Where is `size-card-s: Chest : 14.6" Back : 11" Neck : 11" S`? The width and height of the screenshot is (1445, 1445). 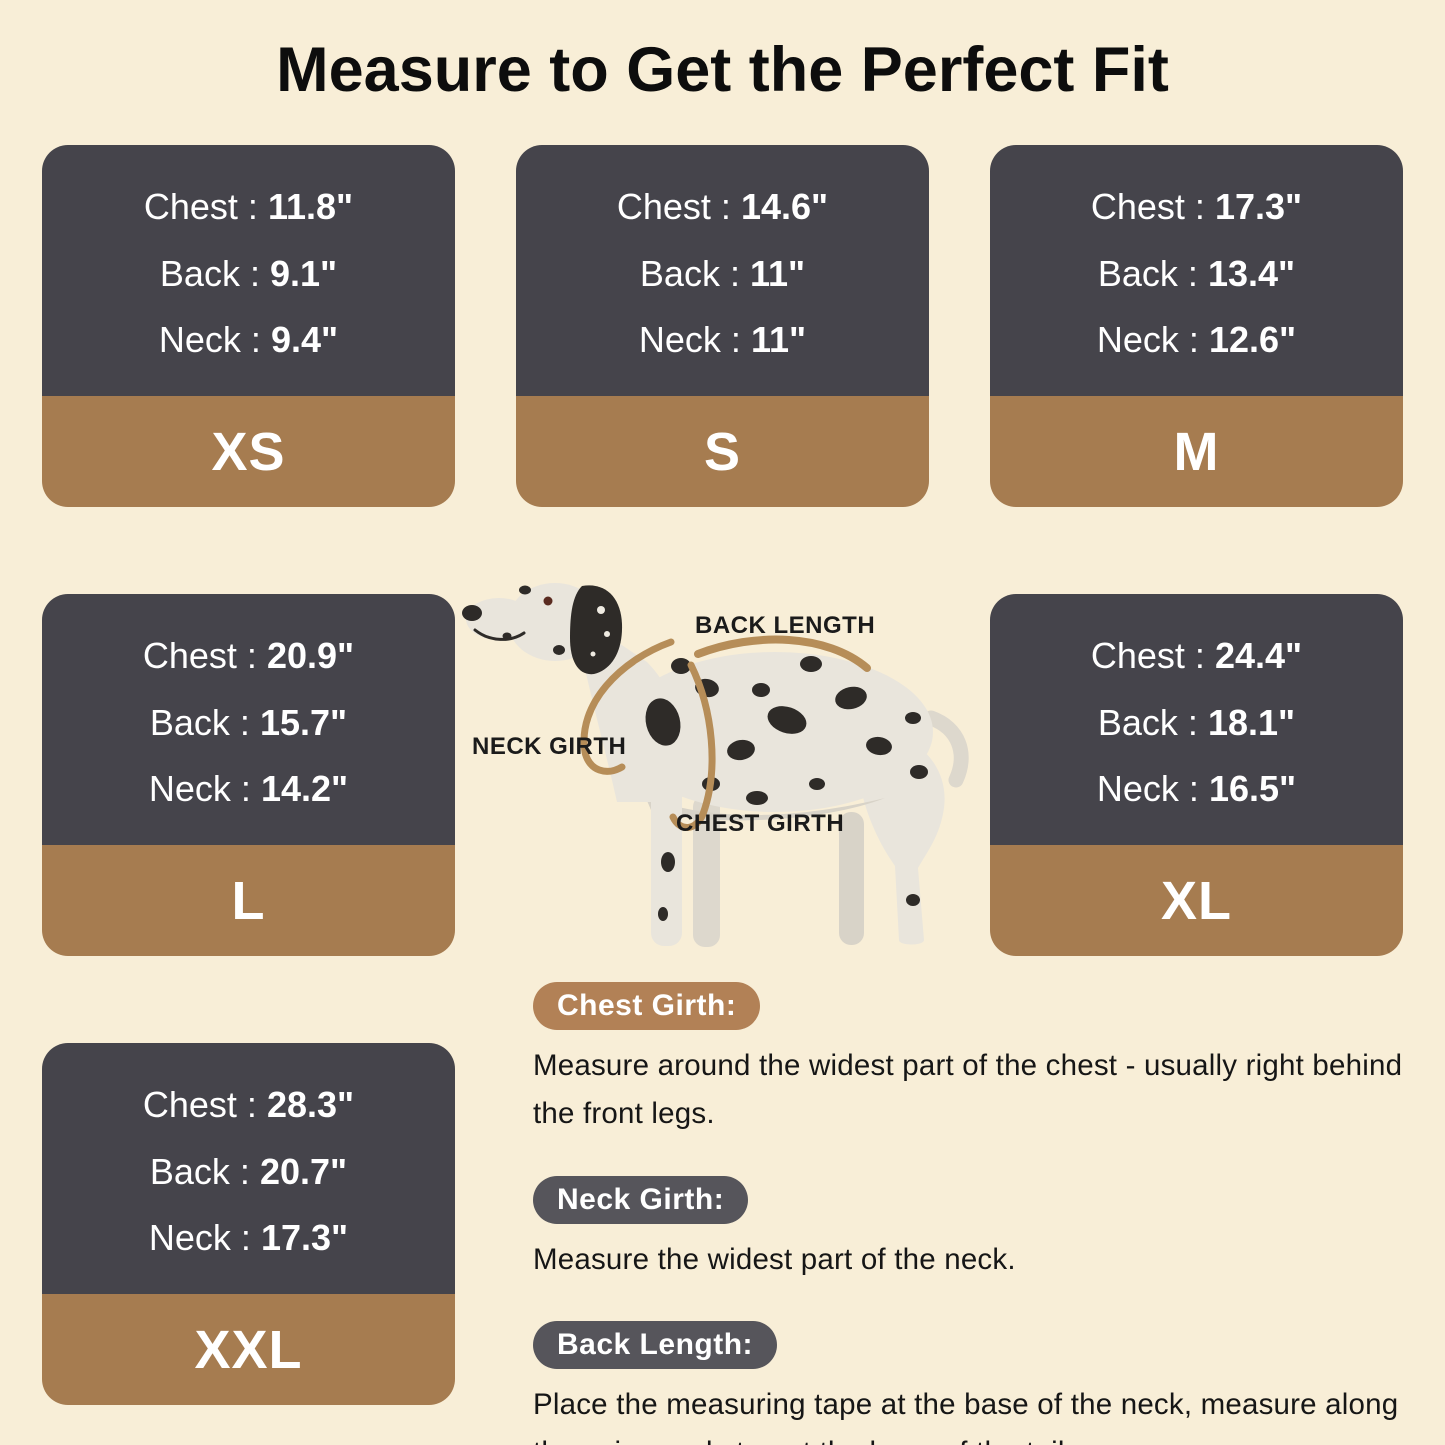
size-card-s: Chest : 14.6" Back : 11" Neck : 11" S is located at coordinates (722, 326).